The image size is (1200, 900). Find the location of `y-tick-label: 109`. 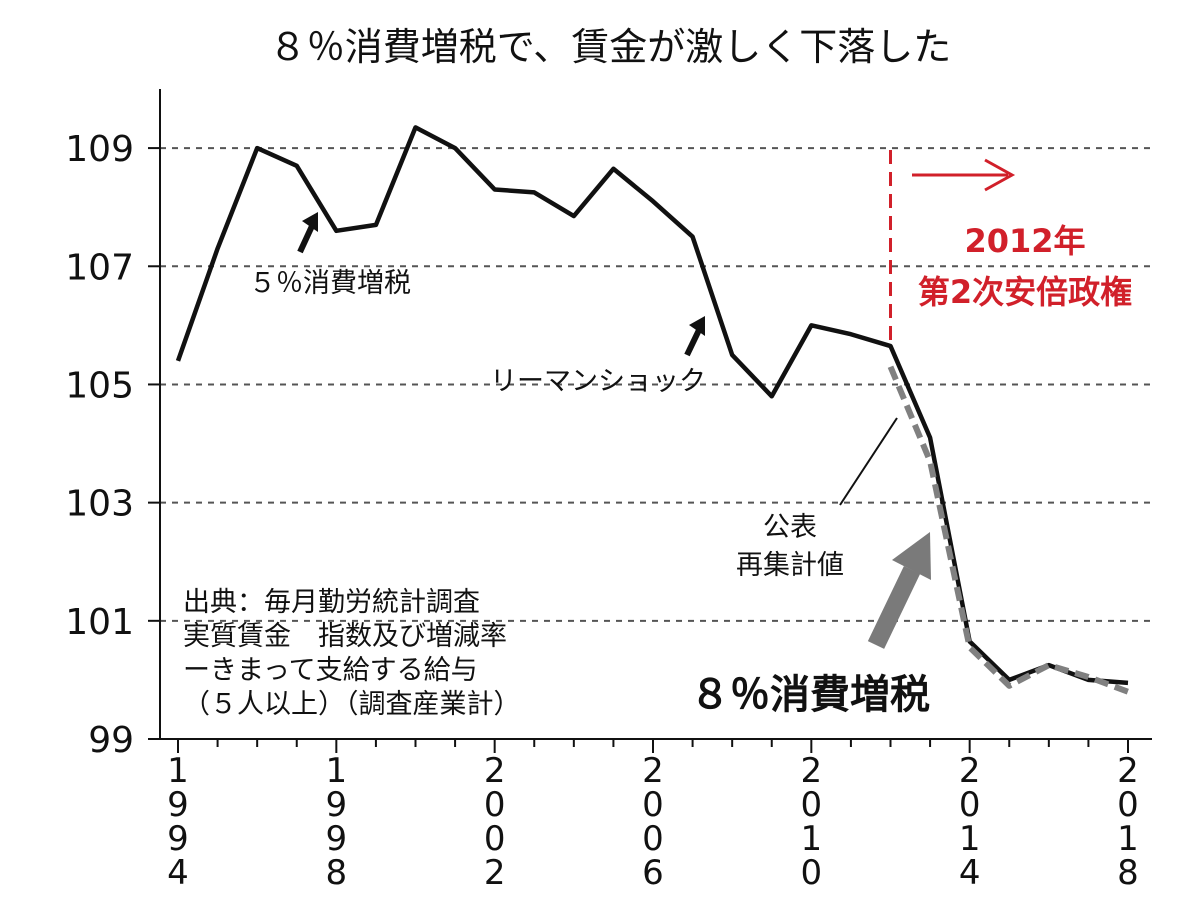

y-tick-label: 109 is located at coordinates (99, 149).